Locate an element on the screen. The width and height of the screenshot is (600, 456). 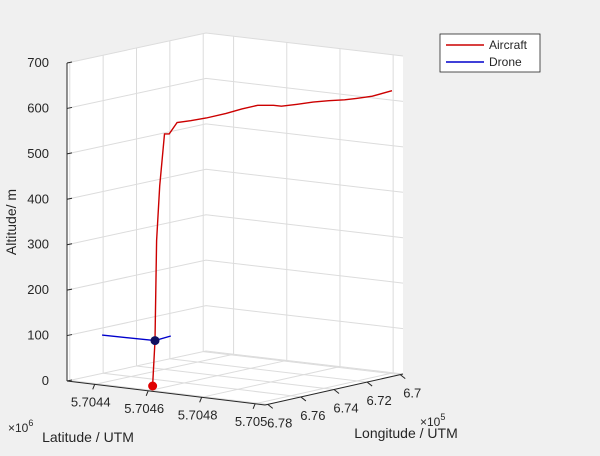
x-axis-line is located at coordinates (166, 393).